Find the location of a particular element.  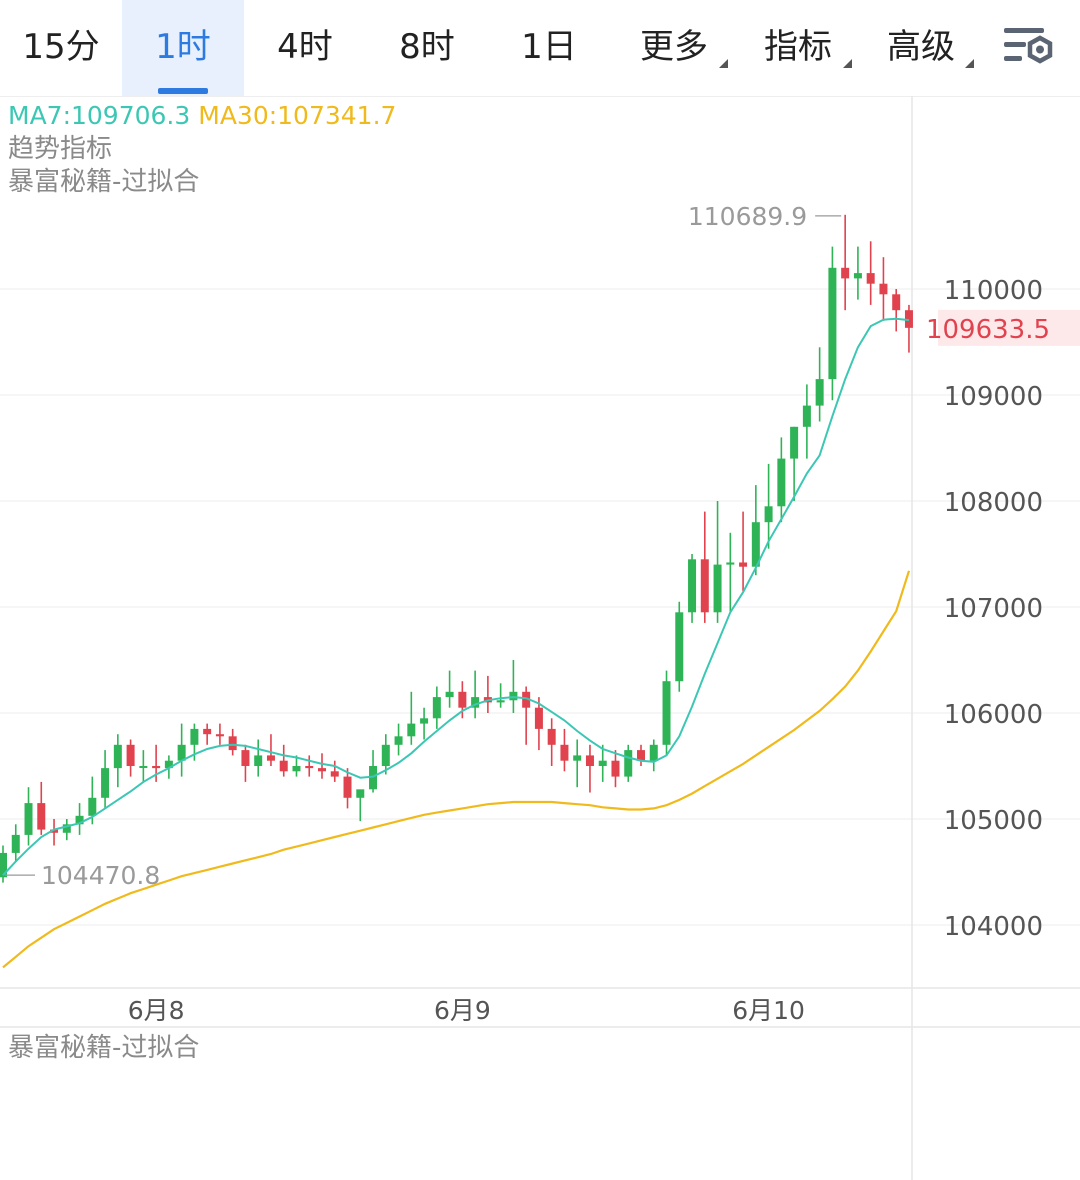

x-tick-label: 6月9 is located at coordinates (462, 1010).